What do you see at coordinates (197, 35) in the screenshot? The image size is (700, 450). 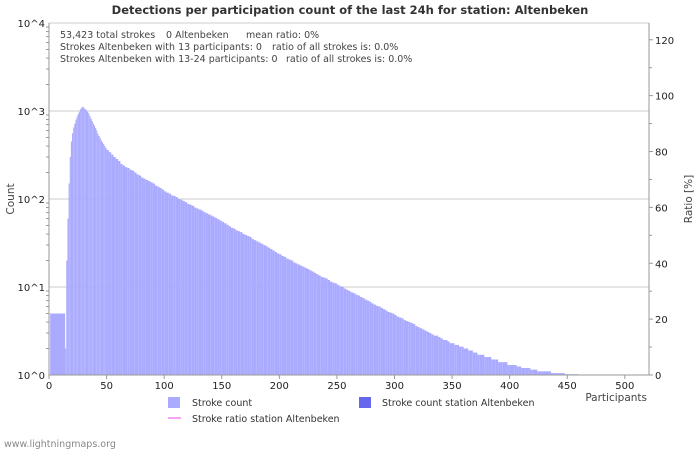 I see `info-station-strokes: 0 Altenbeken` at bounding box center [197, 35].